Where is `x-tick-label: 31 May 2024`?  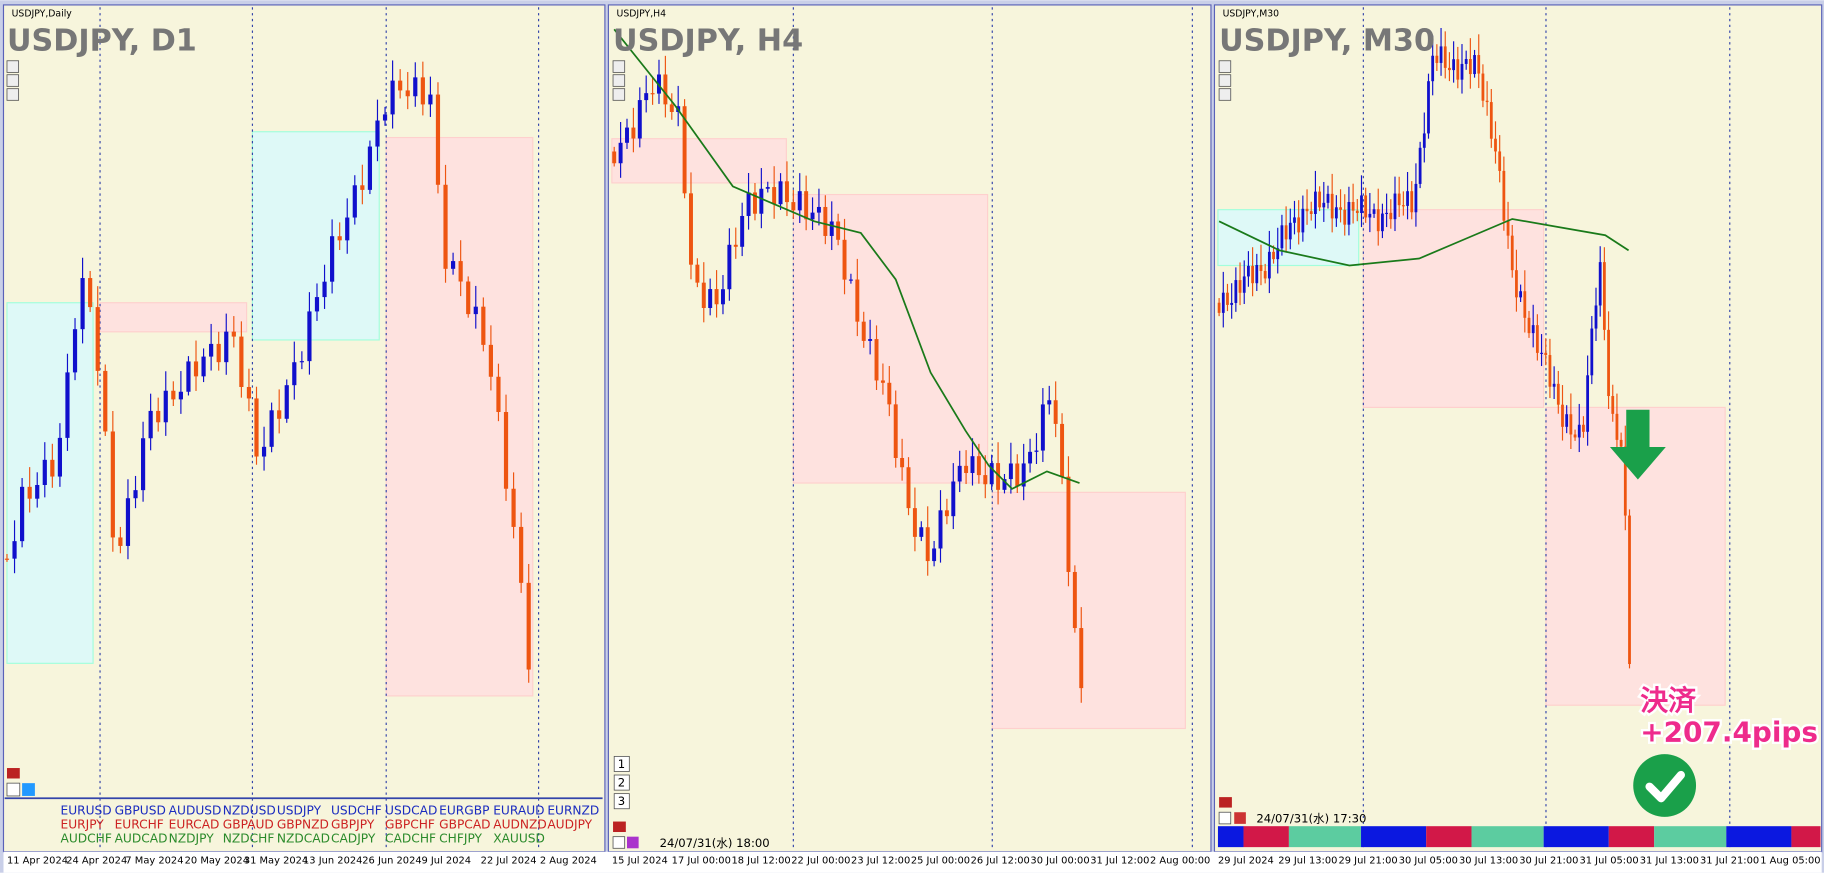
x-tick-label: 31 May 2024 is located at coordinates (276, 860).